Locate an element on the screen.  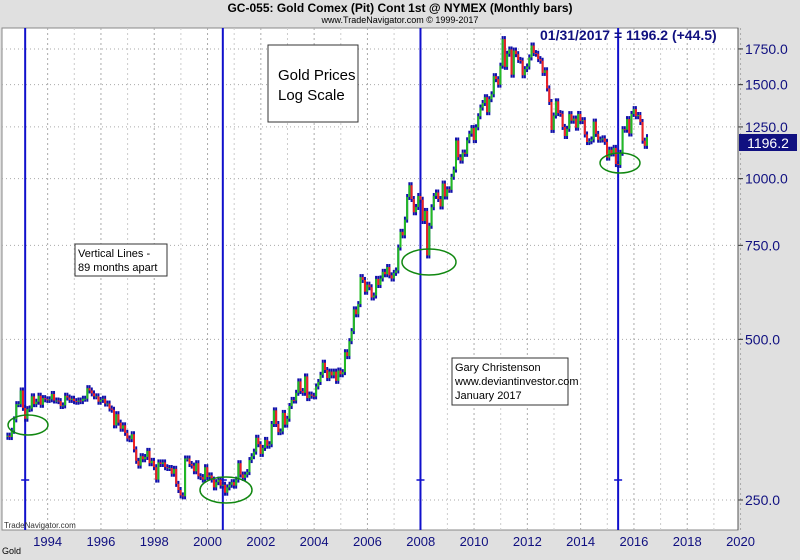
annotation-line: January 2017 is located at coordinates (488, 396).